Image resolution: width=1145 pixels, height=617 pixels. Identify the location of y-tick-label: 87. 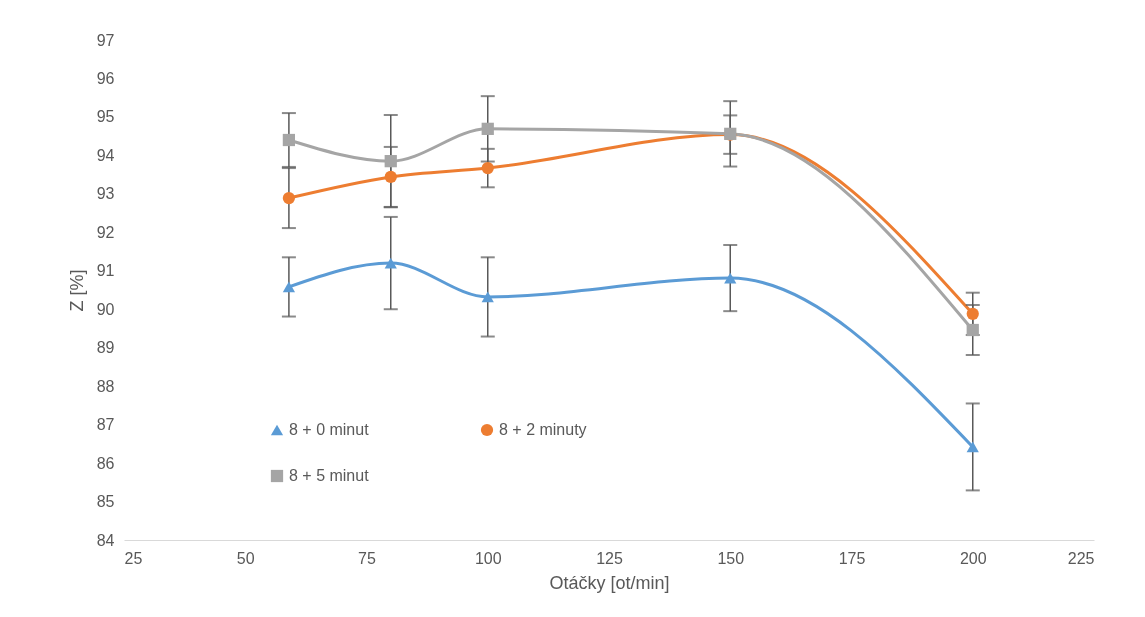
(105, 425).